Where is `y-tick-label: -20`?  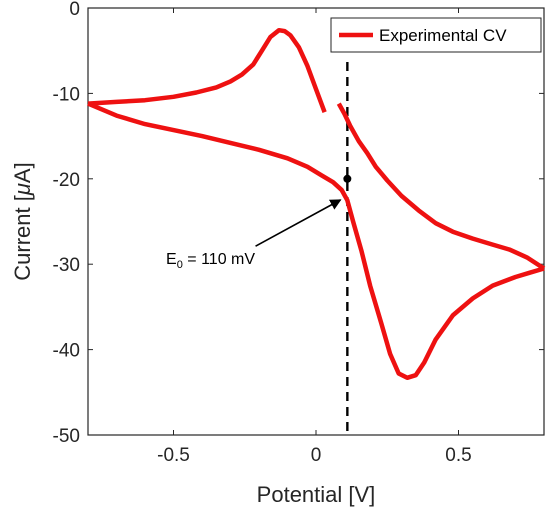
y-tick-label: -20 is located at coordinates (66, 180).